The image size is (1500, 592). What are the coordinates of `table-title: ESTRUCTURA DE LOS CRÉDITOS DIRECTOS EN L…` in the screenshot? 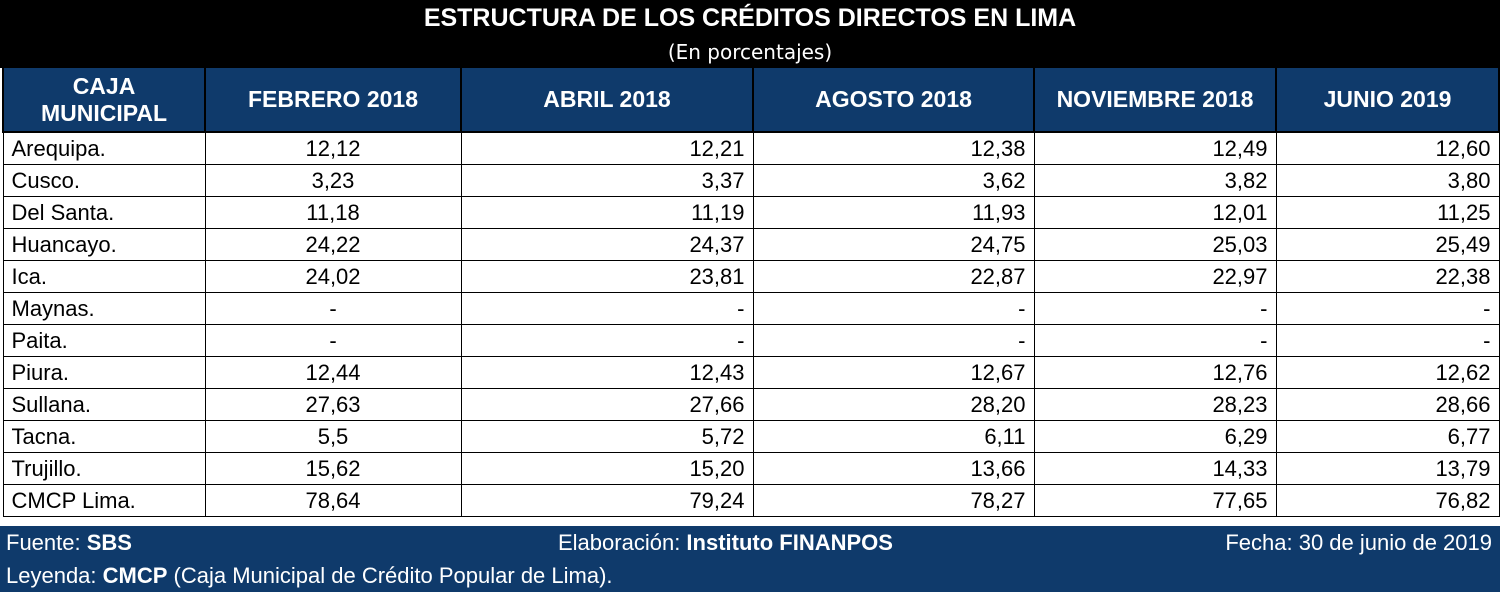 It's located at (750, 18).